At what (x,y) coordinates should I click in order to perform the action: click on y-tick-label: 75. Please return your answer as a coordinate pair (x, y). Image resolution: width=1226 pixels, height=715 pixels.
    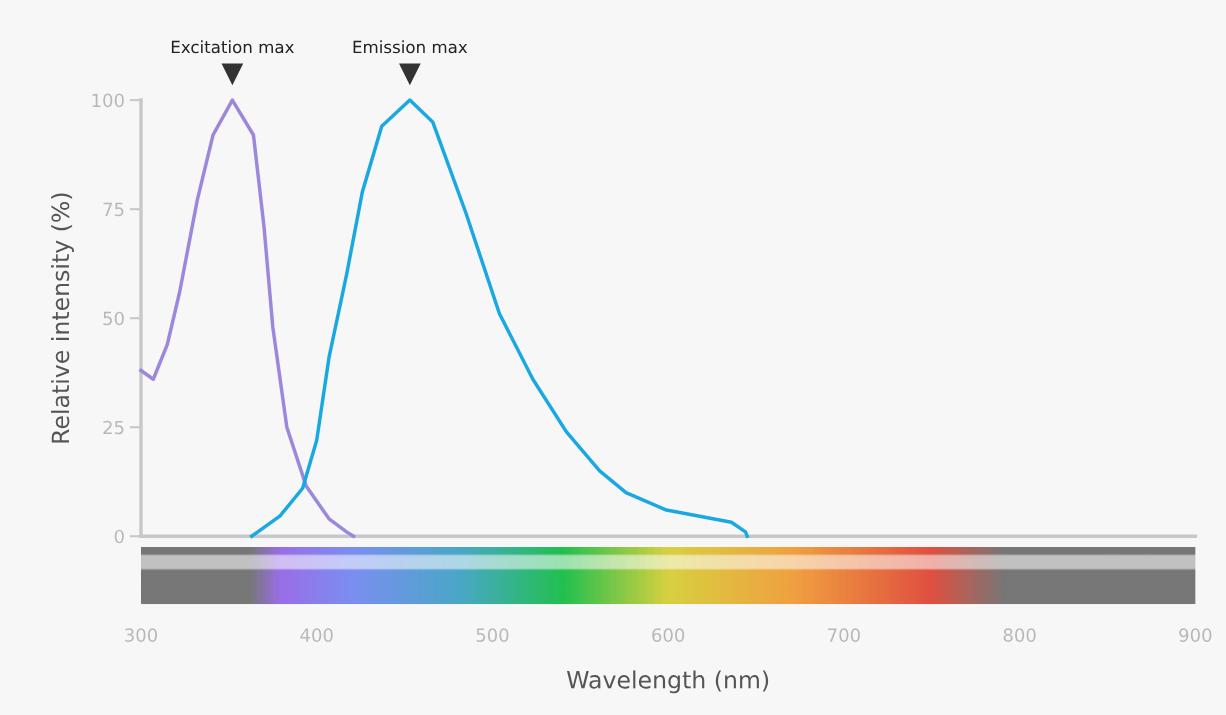
    Looking at the image, I should click on (113, 209).